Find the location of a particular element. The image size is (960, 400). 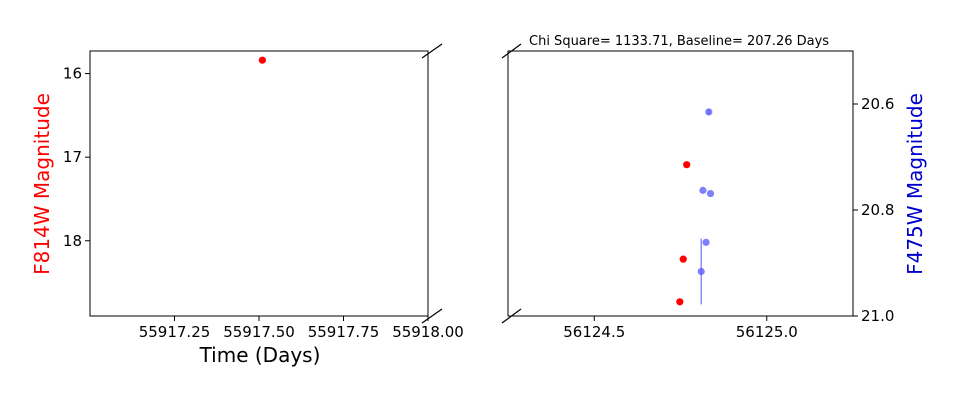

left-y-tick-label: 18 is located at coordinates (72, 241).